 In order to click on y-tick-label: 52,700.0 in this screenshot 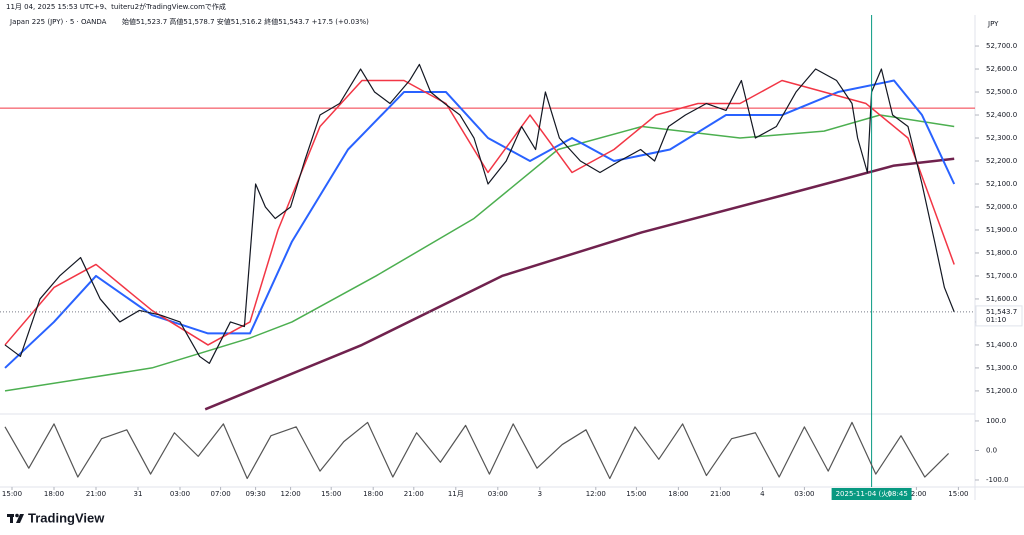, I will do `click(1001, 46)`.